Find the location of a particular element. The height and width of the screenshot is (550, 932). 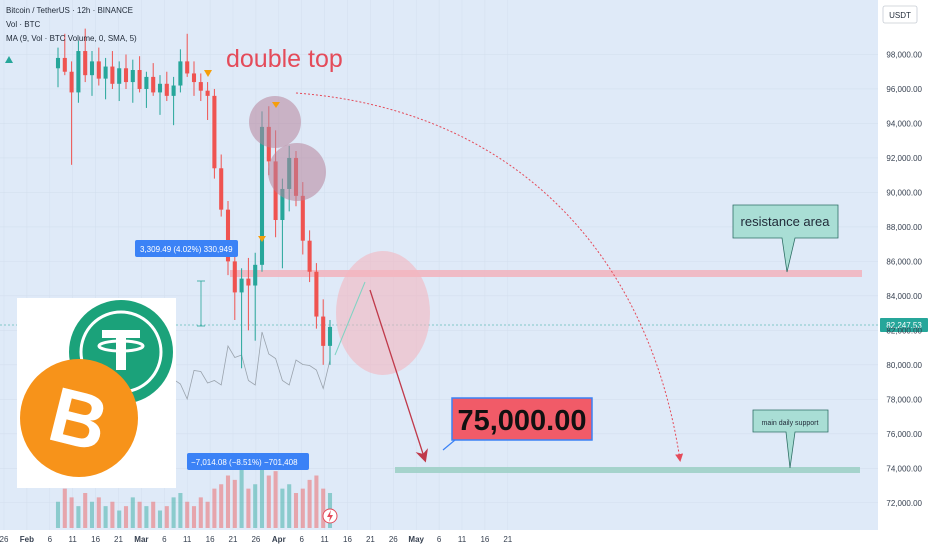

ma-legend: MA (9, Vol · BTC Volume, 0, SMA, 5) is located at coordinates (71, 38).